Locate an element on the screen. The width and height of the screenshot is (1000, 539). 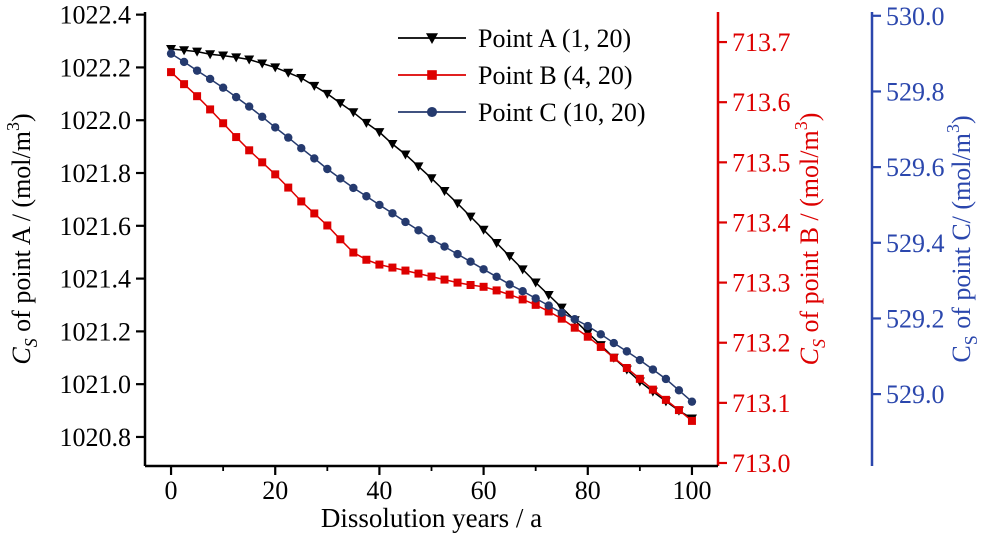
axis-A-tick-label: 1022.0 is located at coordinates (96, 120).